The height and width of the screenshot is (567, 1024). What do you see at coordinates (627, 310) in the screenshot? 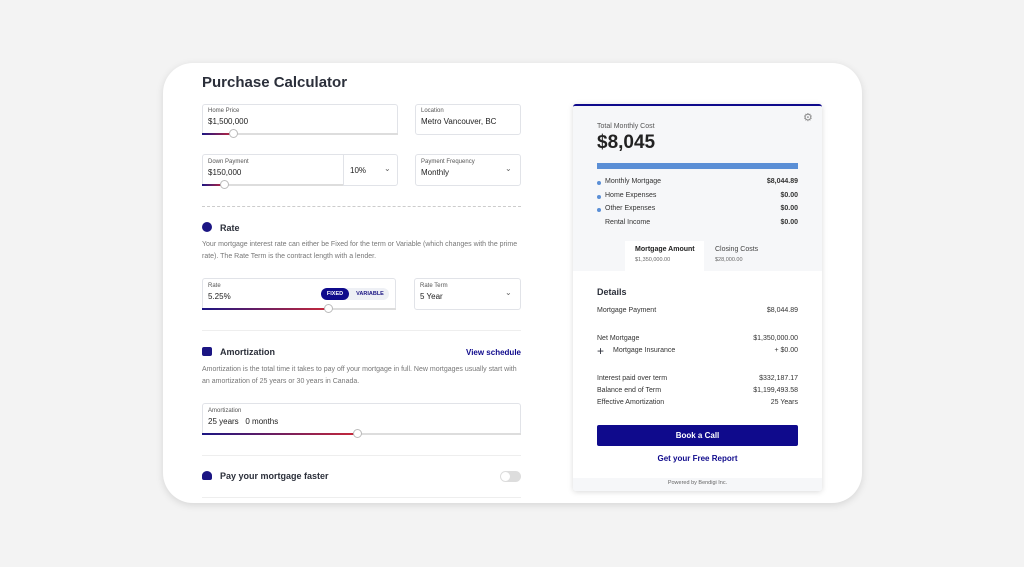
I see `detail-label: Mortgage Payment` at bounding box center [627, 310].